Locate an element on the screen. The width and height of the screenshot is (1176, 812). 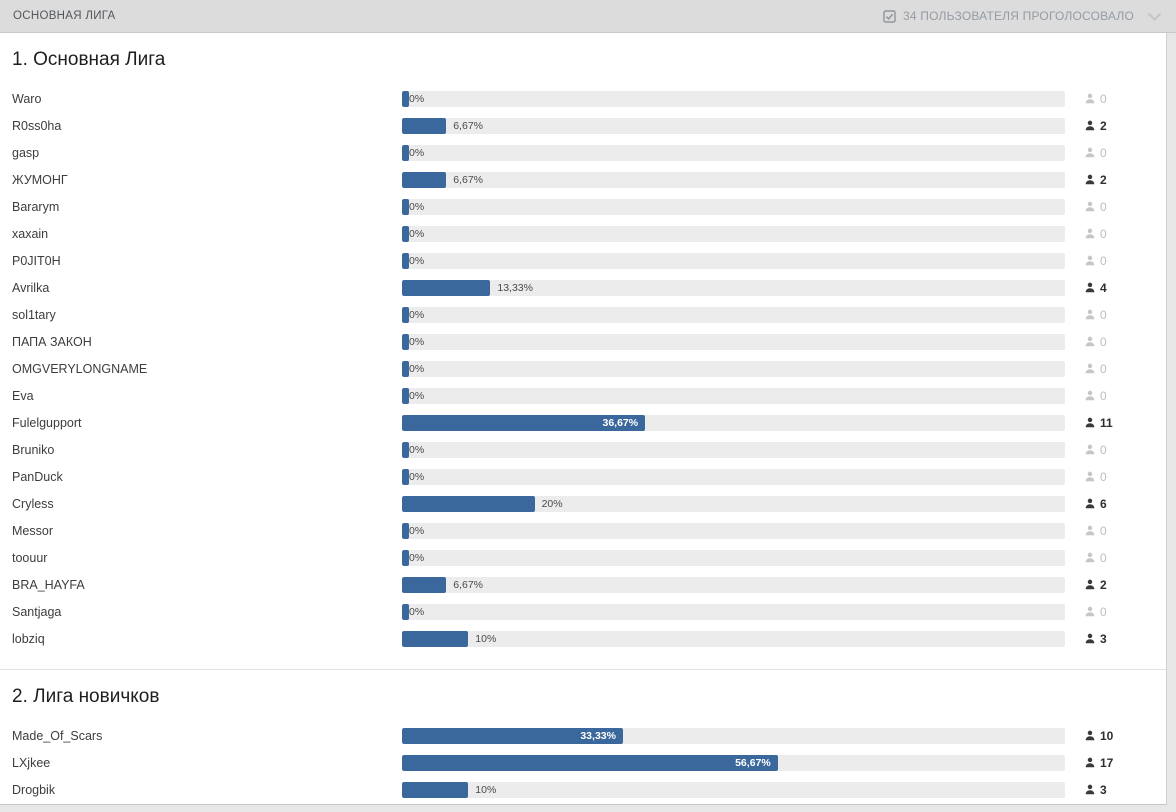
option-bar: 36,67% is located at coordinates (733, 422).